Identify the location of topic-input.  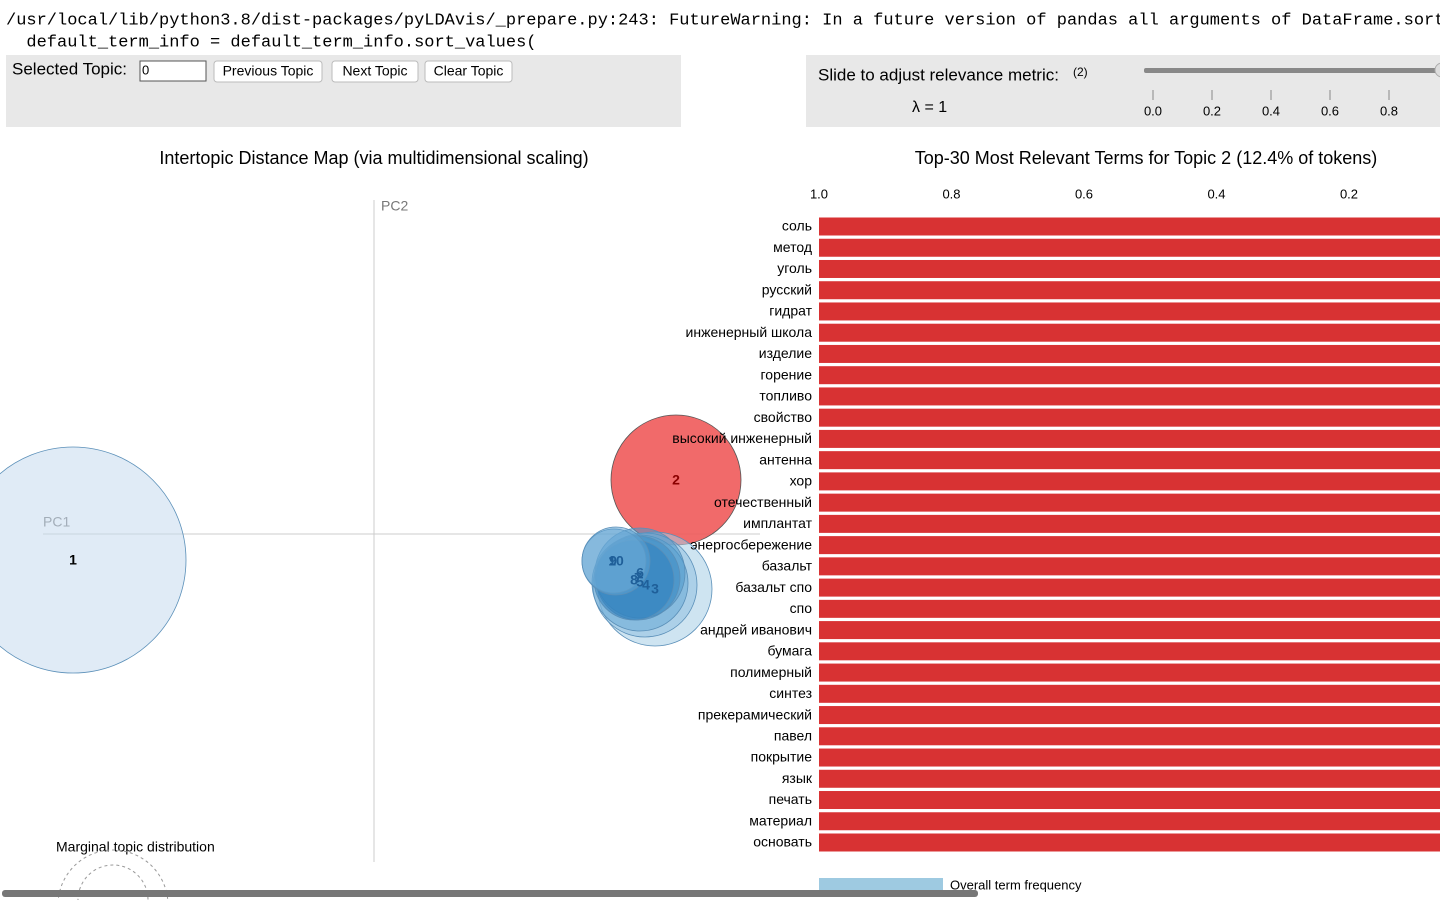
(173, 71).